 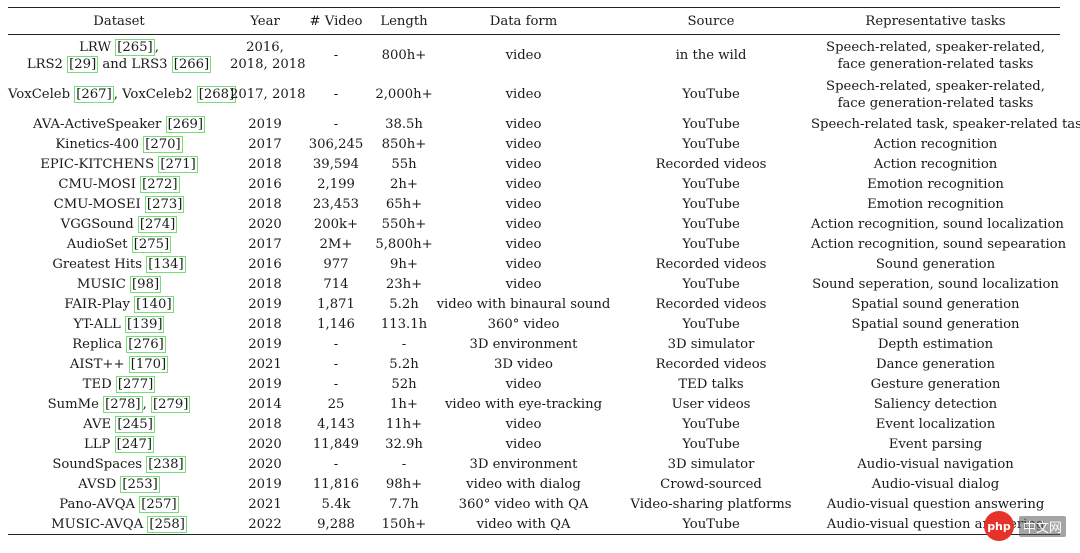 I want to click on citation-link: [170], so click(x=148, y=364).